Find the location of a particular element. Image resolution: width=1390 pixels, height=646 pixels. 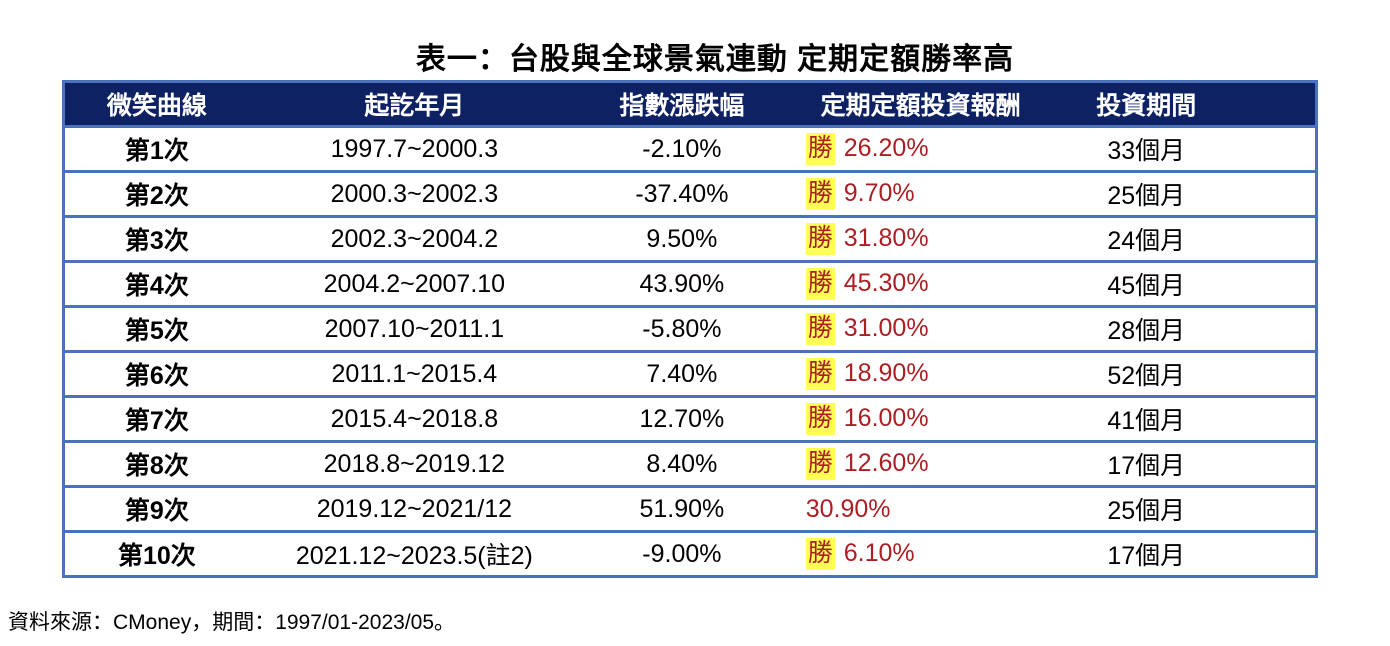

header-period: 起訖年月 is located at coordinates (414, 106).